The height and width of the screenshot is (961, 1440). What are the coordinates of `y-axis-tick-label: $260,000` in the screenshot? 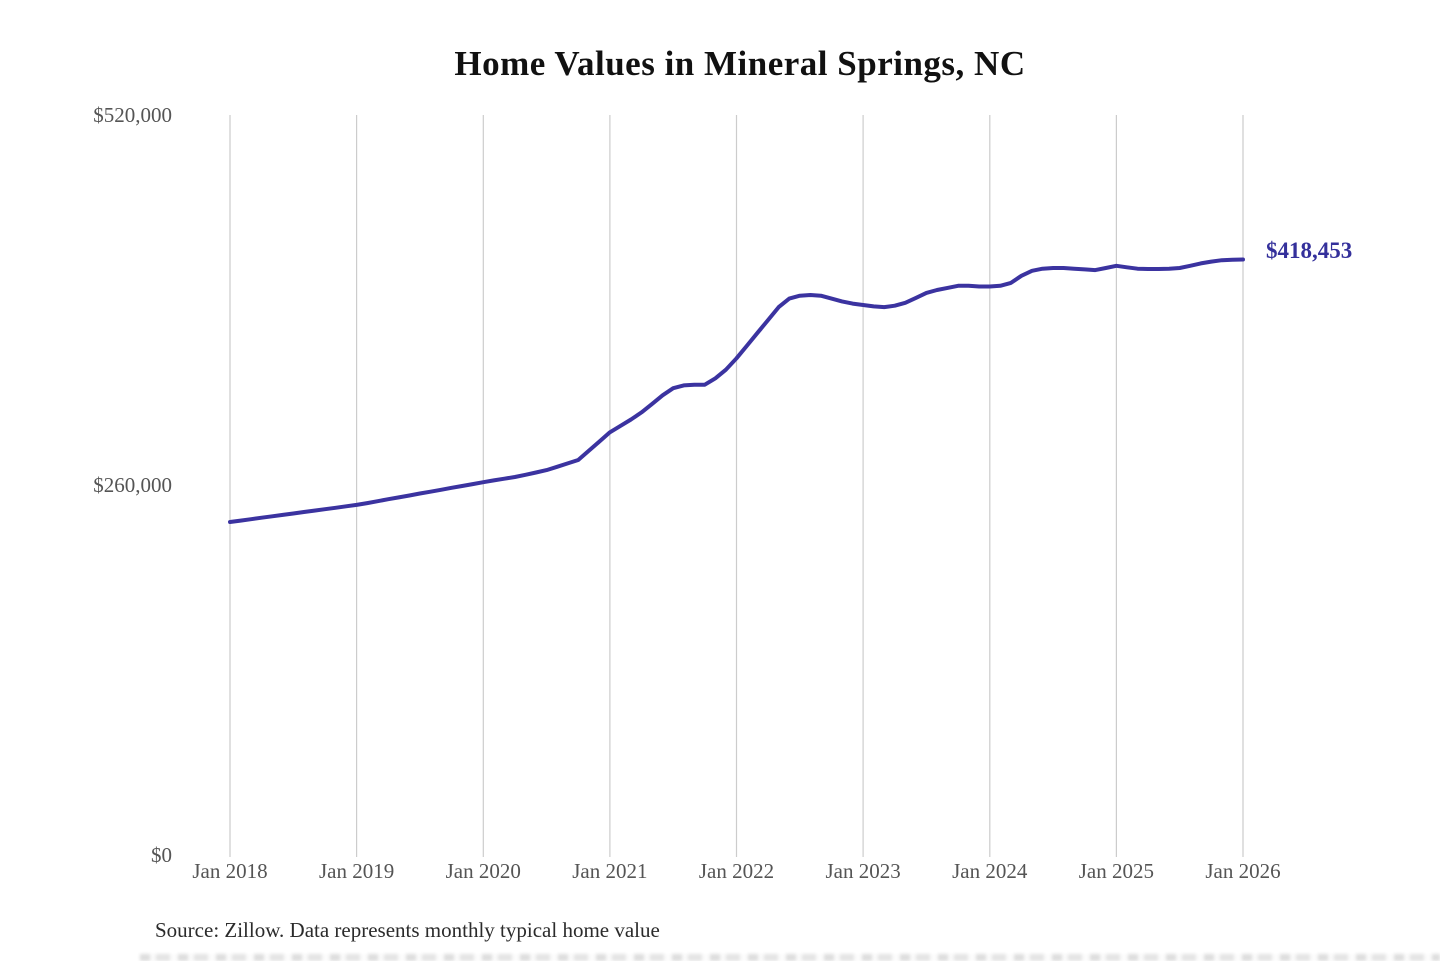 It's located at (132, 485).